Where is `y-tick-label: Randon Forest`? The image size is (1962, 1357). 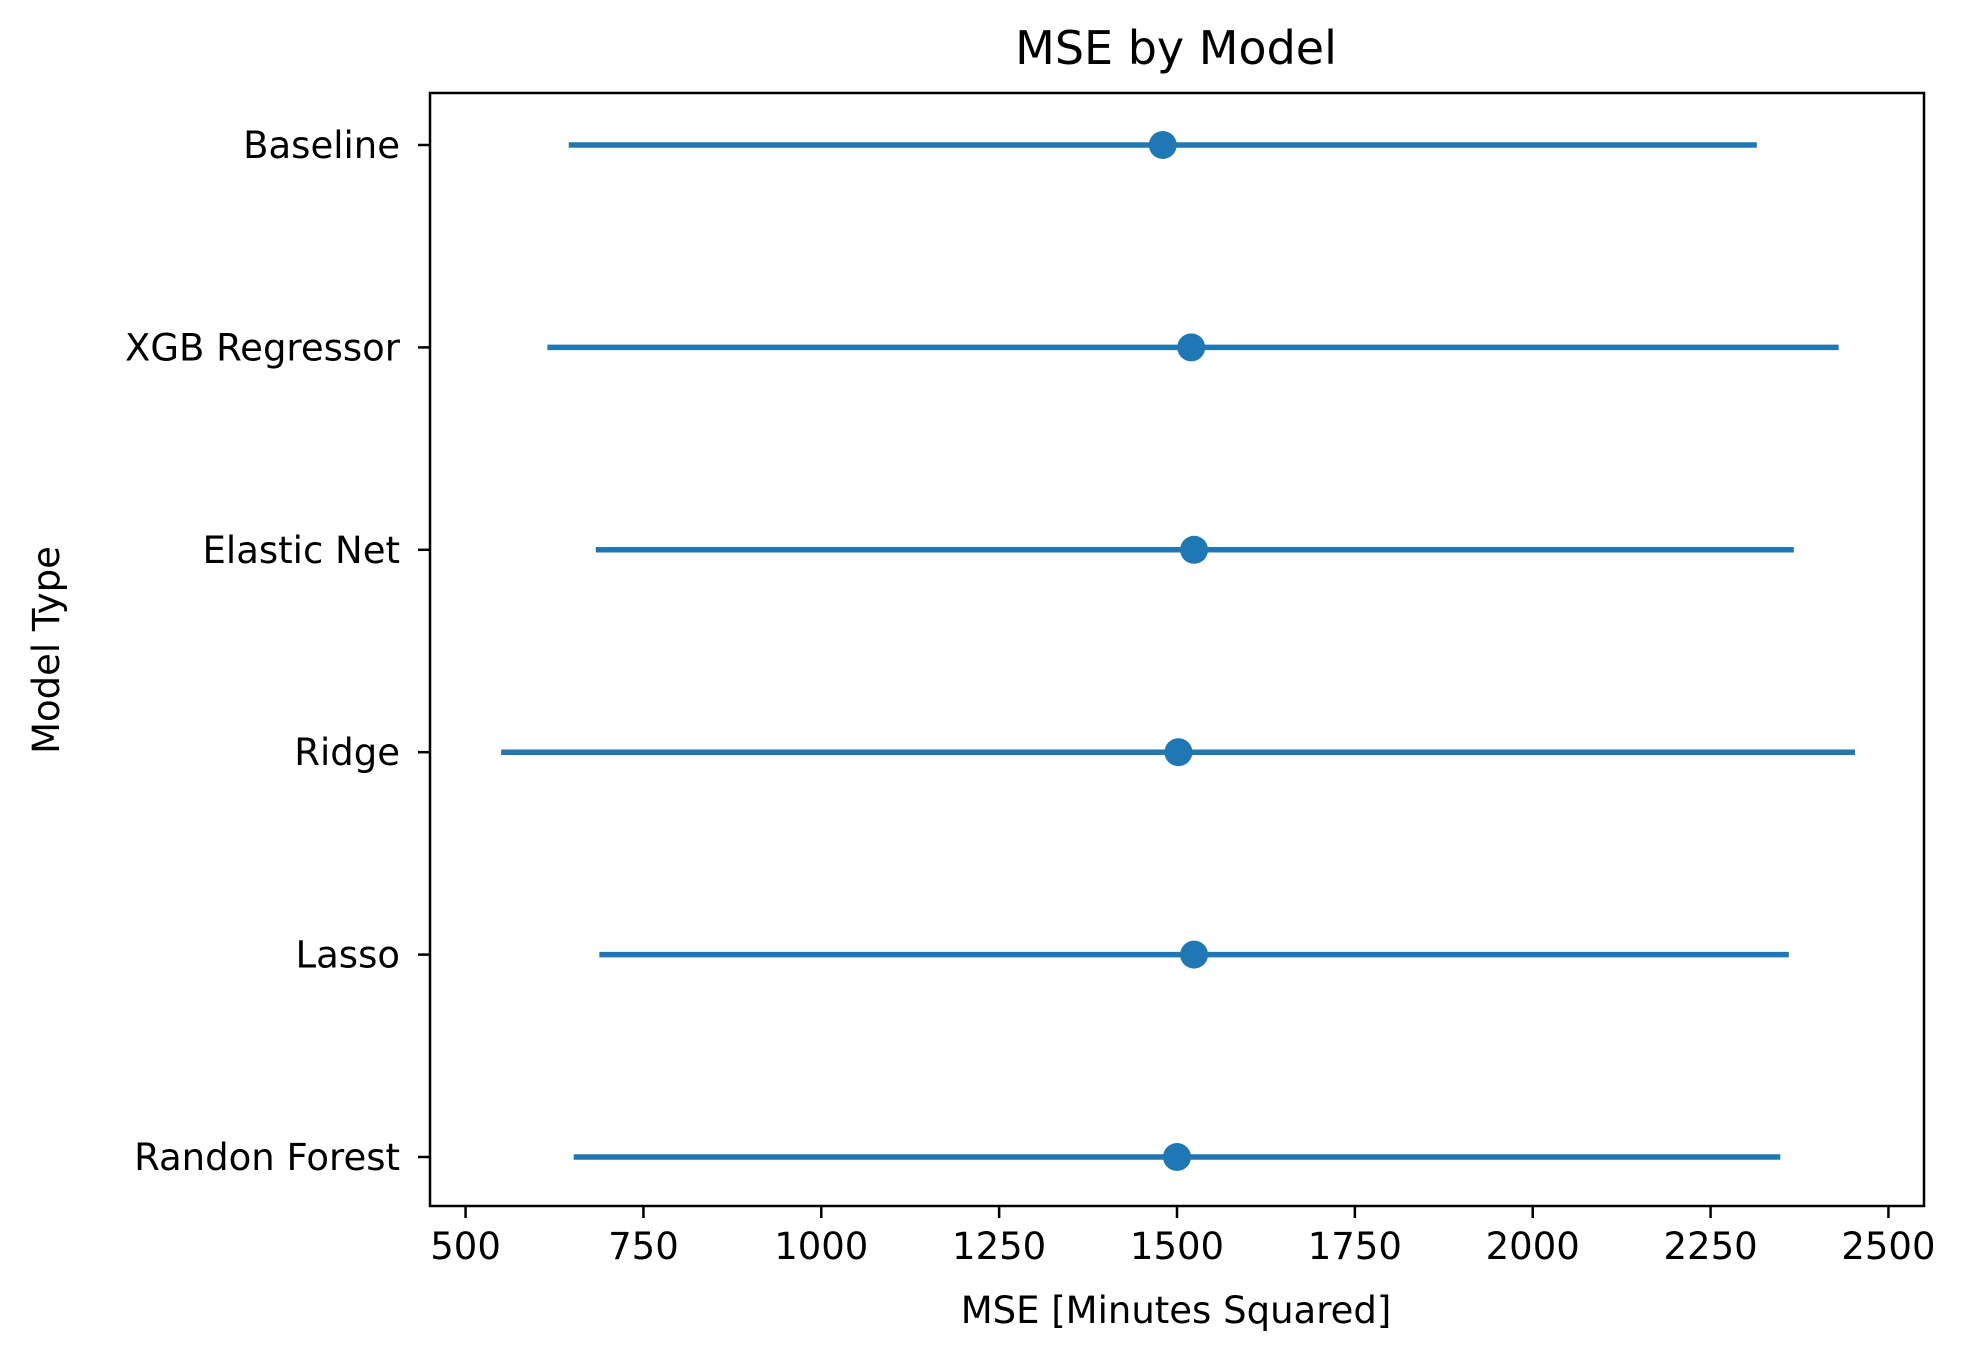
y-tick-label: Randon Forest is located at coordinates (267, 1157).